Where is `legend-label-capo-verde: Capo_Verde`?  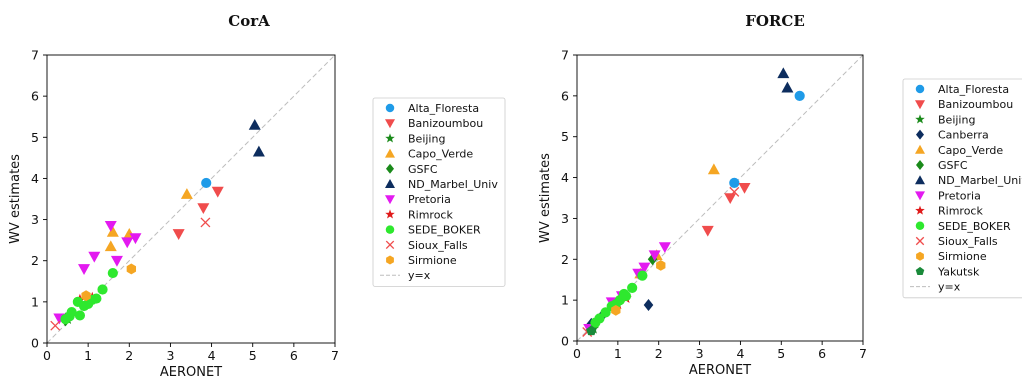
legend-label-capo-verde: Capo_Verde is located at coordinates (970, 150).